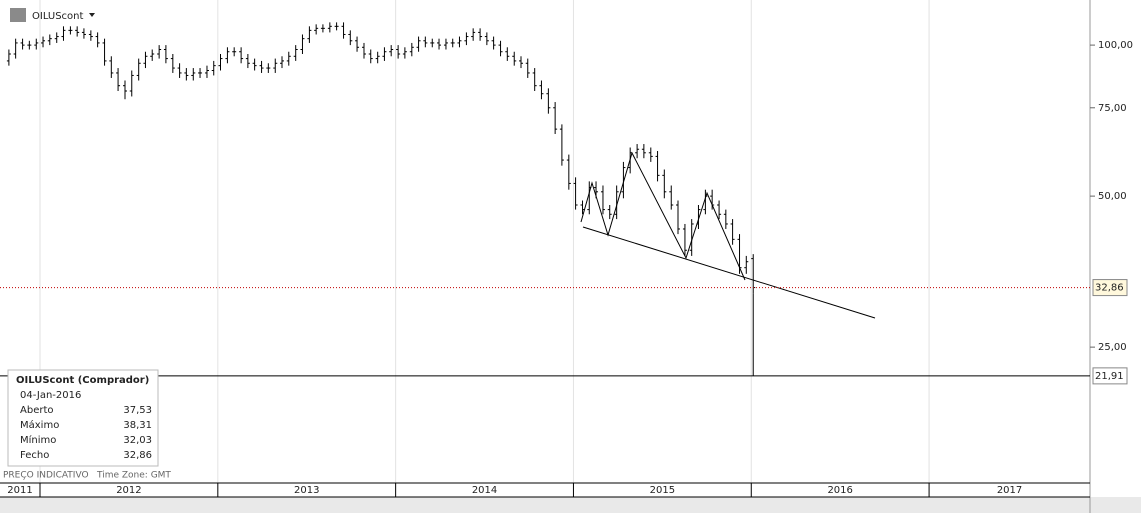  Describe the element at coordinates (38, 440) in the screenshot. I see `info-label: Mínimo` at that location.